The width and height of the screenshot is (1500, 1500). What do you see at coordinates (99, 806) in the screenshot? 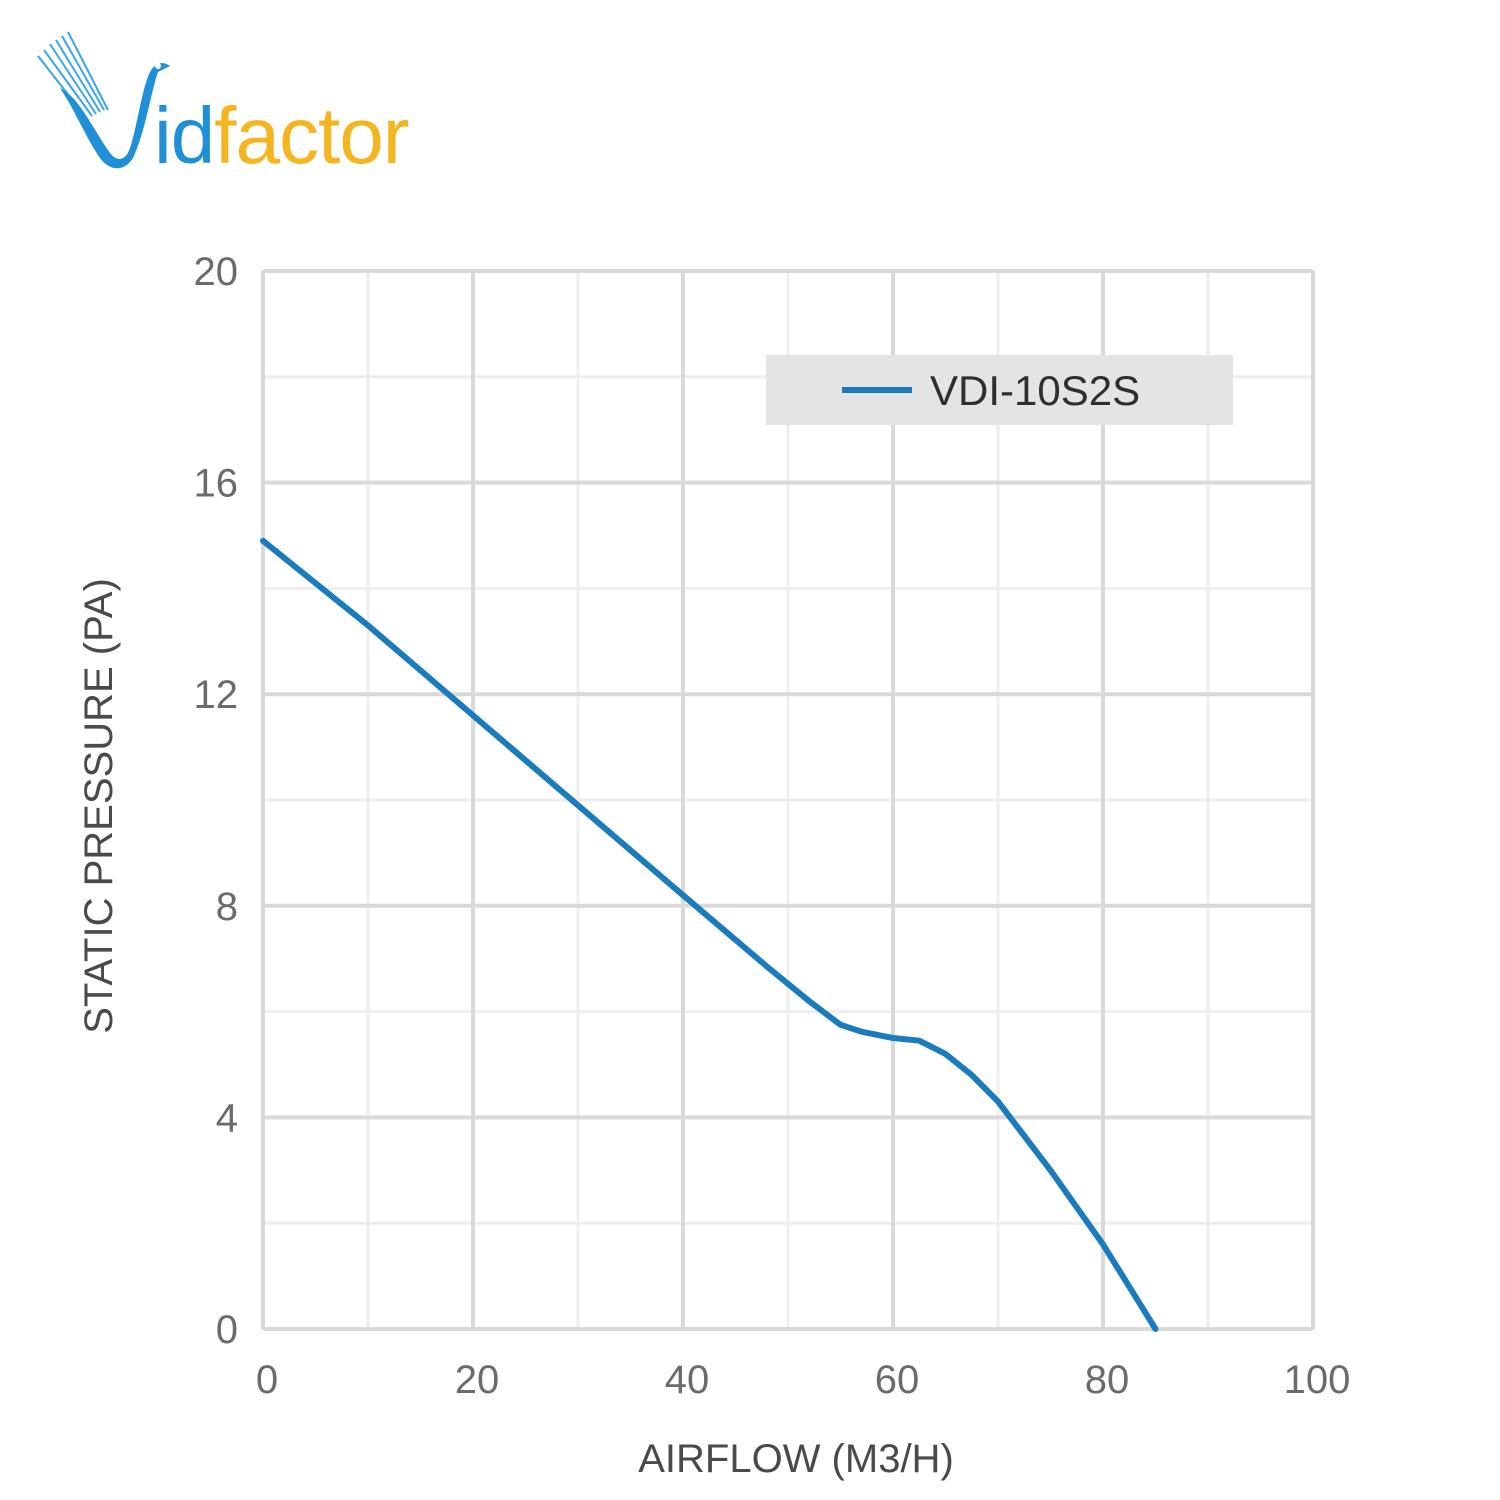
I see `y-axis-title: STATIC PRESSURE (PA)` at bounding box center [99, 806].